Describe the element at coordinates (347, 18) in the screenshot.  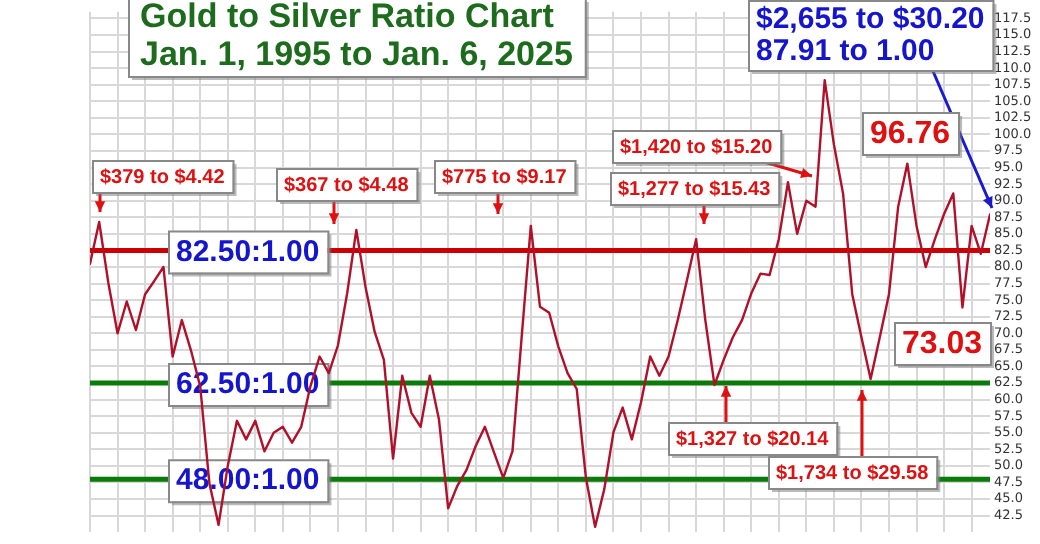
I see `chart-title: Gold to Silver Ratio Chart` at that location.